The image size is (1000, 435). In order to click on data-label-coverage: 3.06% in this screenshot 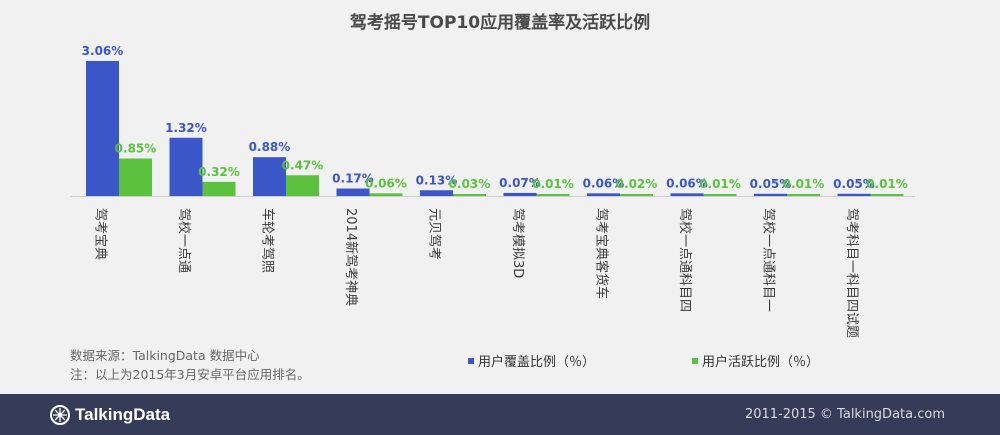, I will do `click(103, 51)`.